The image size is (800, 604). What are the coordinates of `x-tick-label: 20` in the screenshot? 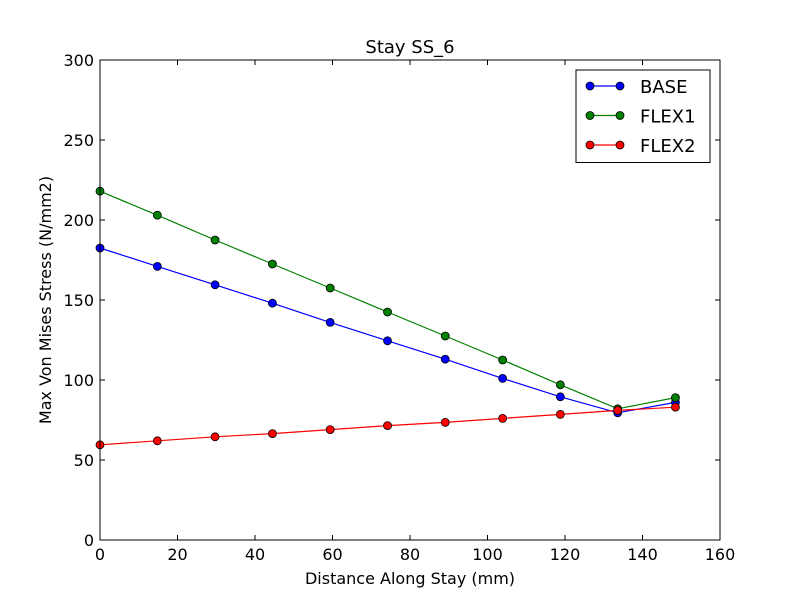 It's located at (177, 554).